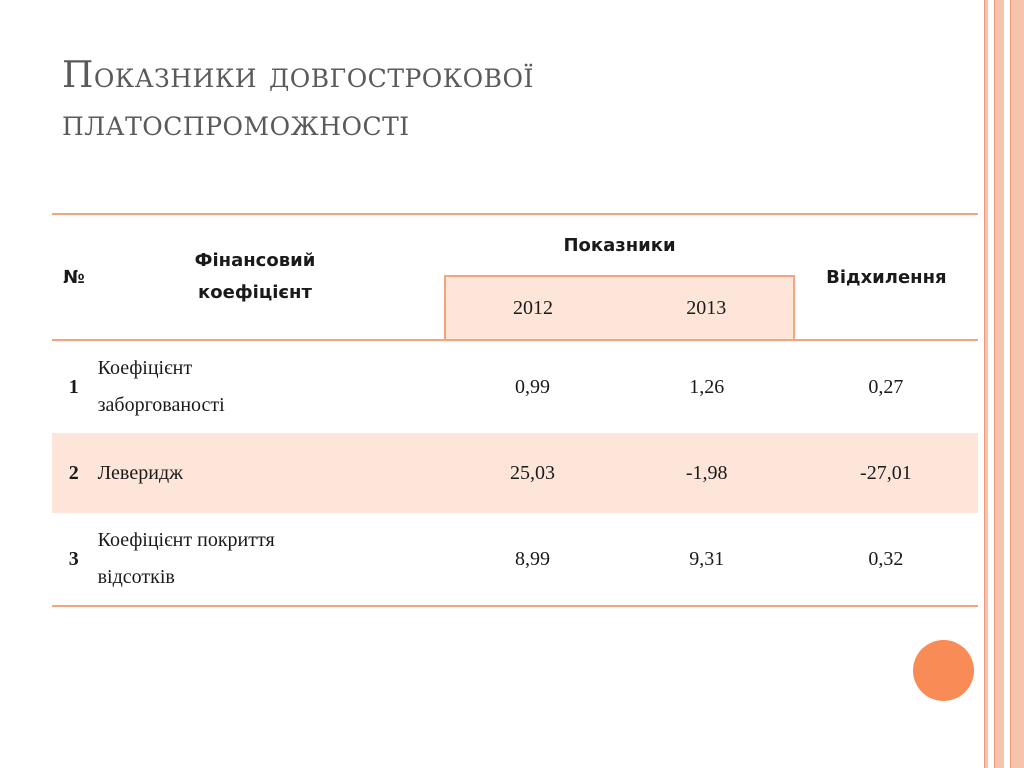  Describe the element at coordinates (145, 368) in the screenshot. I see `row-ratio-name-line1: Коефіцієнт` at that location.